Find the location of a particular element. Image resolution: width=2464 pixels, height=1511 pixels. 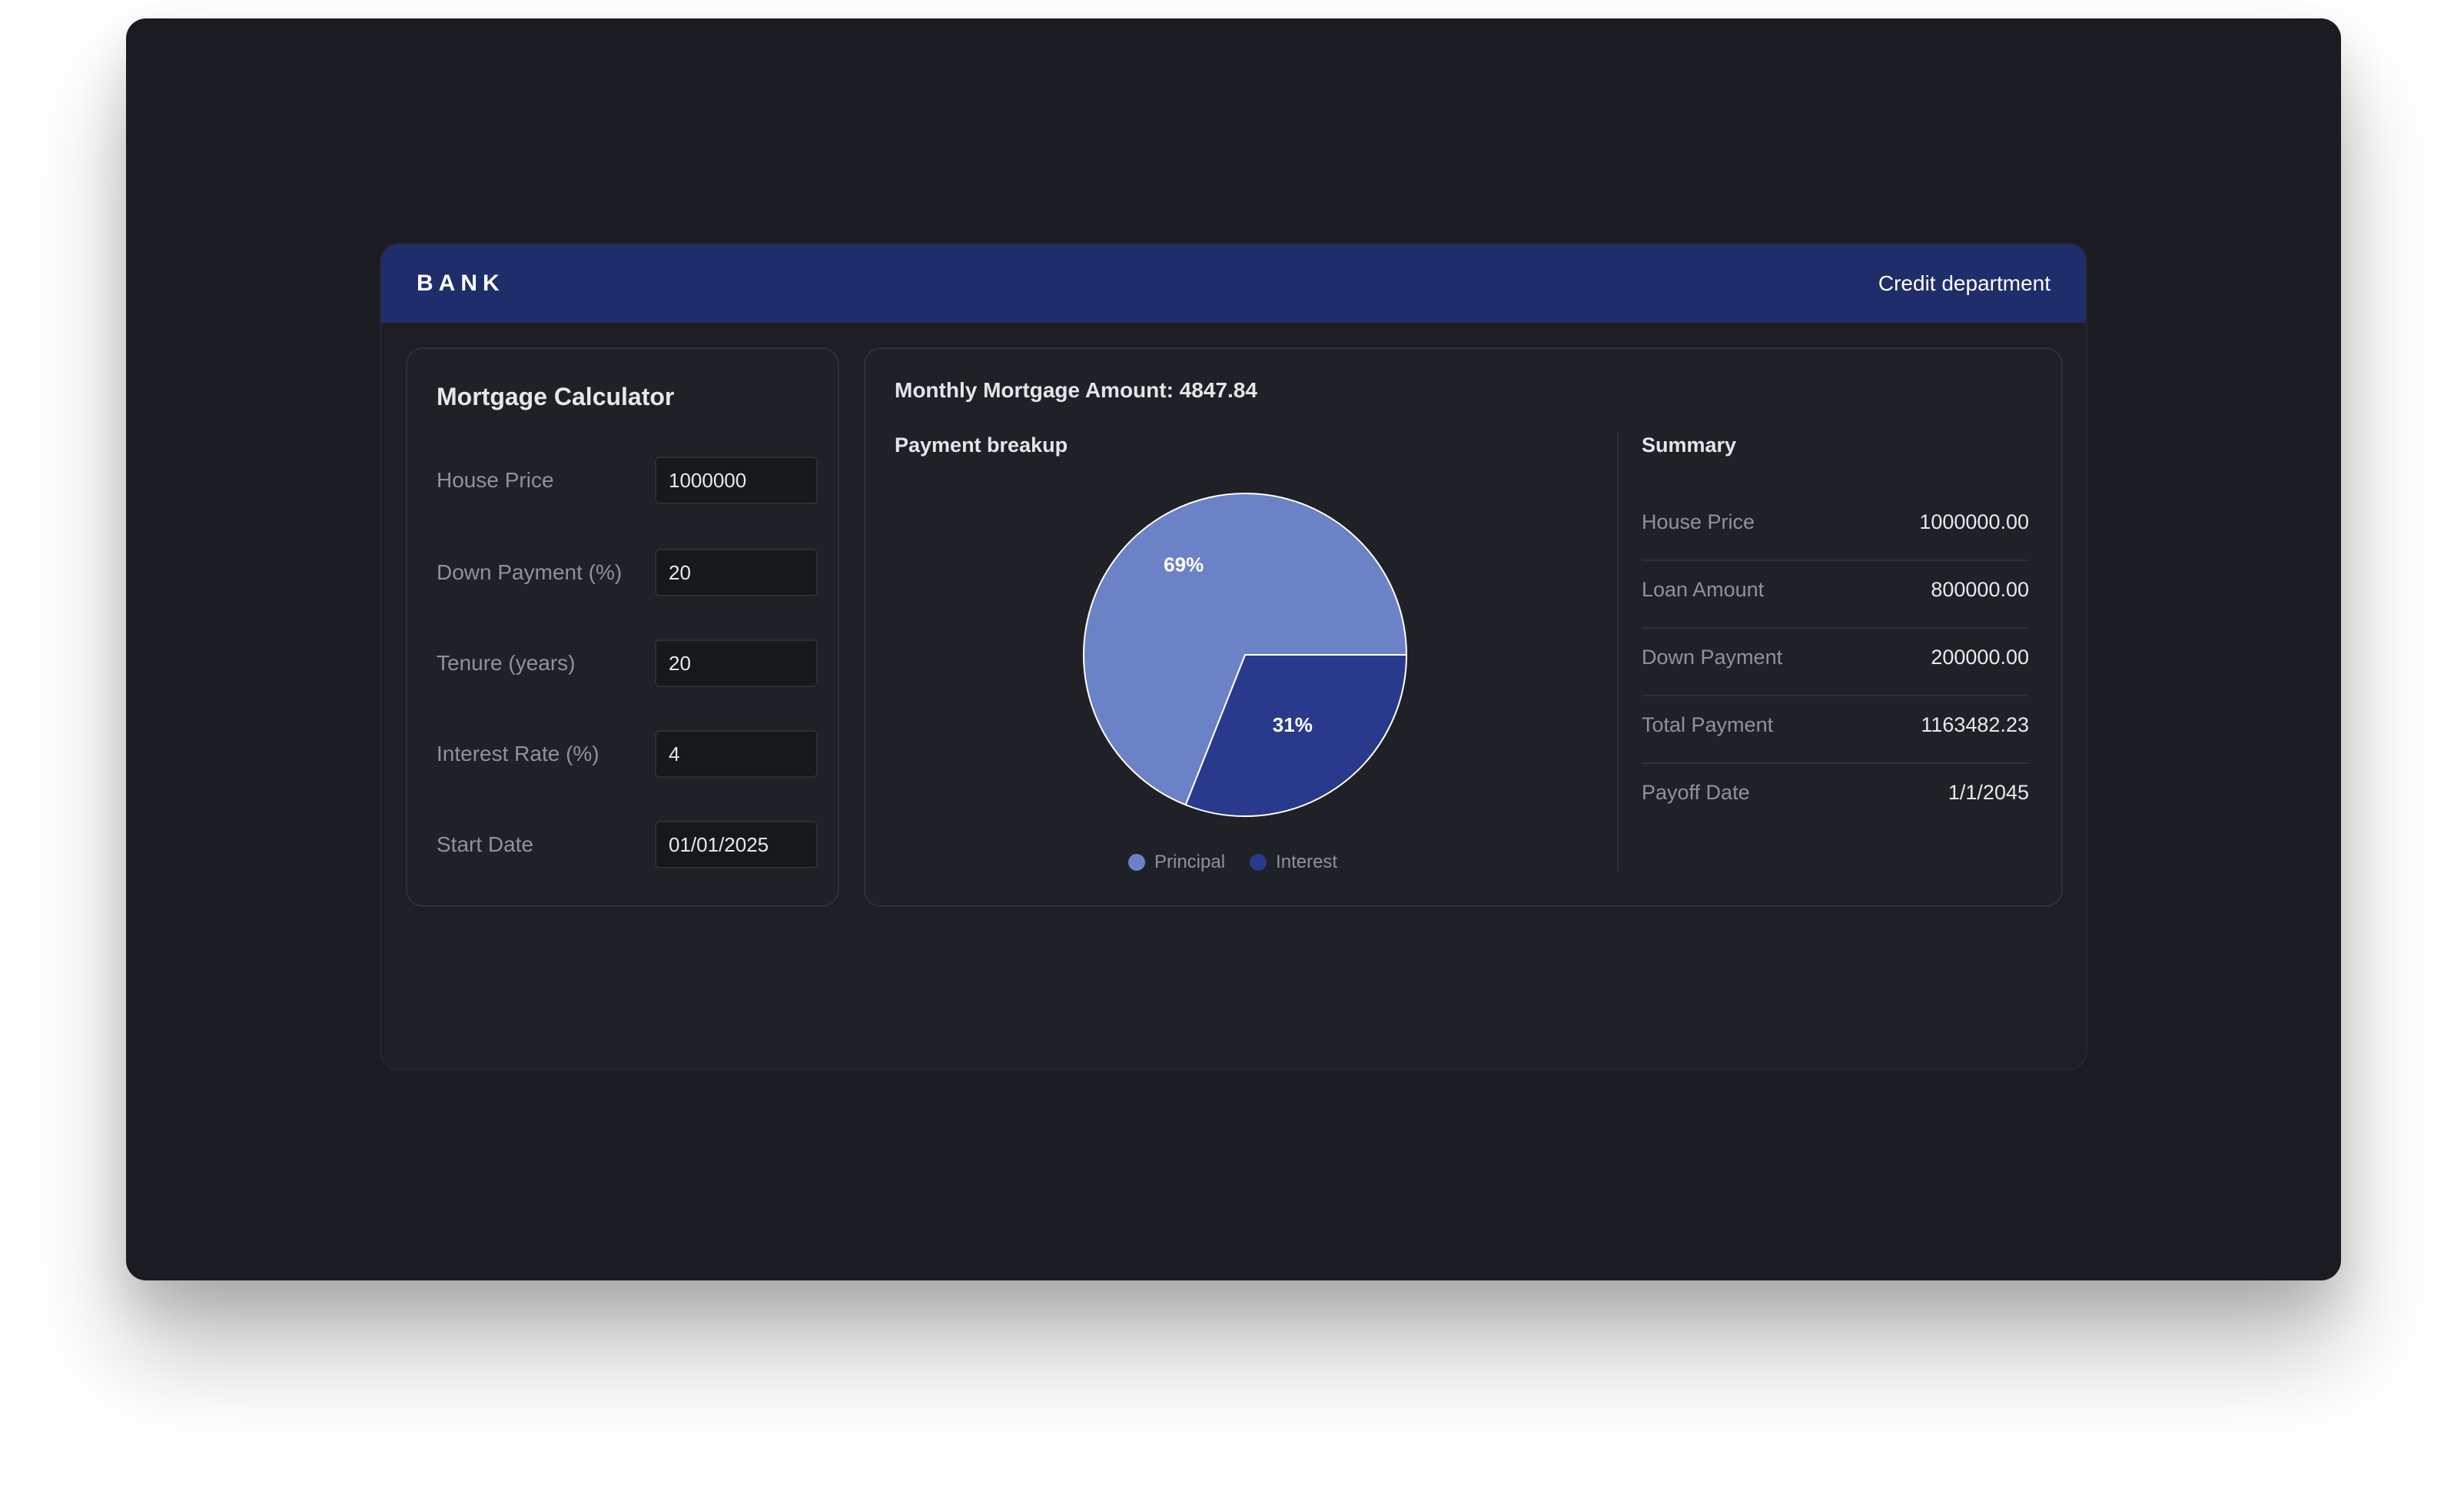

down-payment-label: Down Payment (%) is located at coordinates (530, 572).